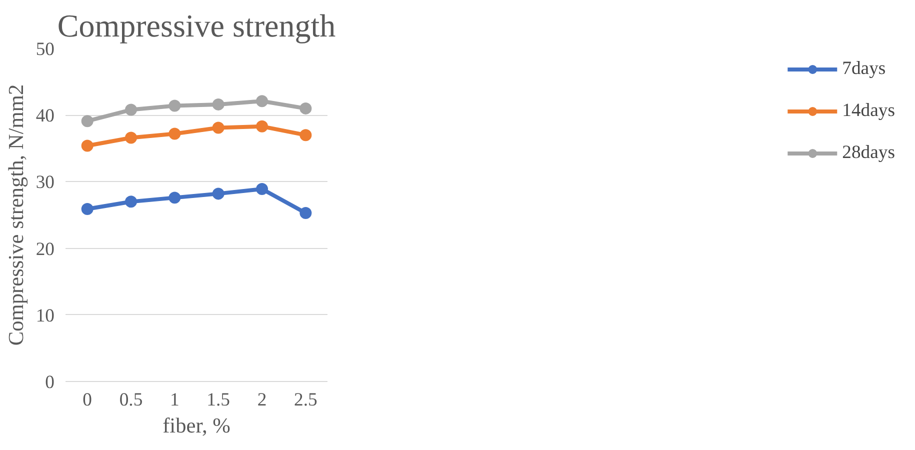 Image resolution: width=915 pixels, height=450 pixels. Describe the element at coordinates (262, 400) in the screenshot. I see `x-tick-label: 2` at that location.